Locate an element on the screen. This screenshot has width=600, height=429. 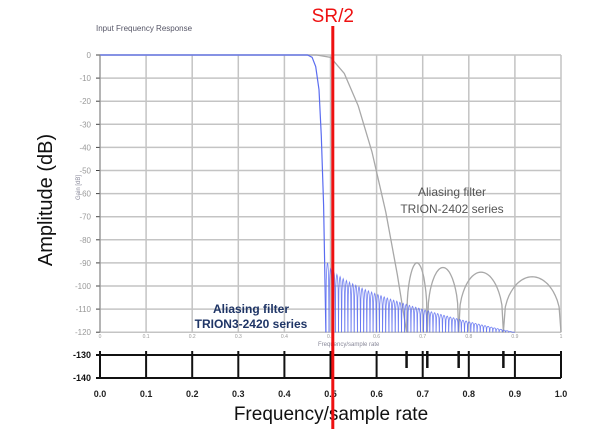
sr-half-marker-label: SR/2 is located at coordinates (333, 16).